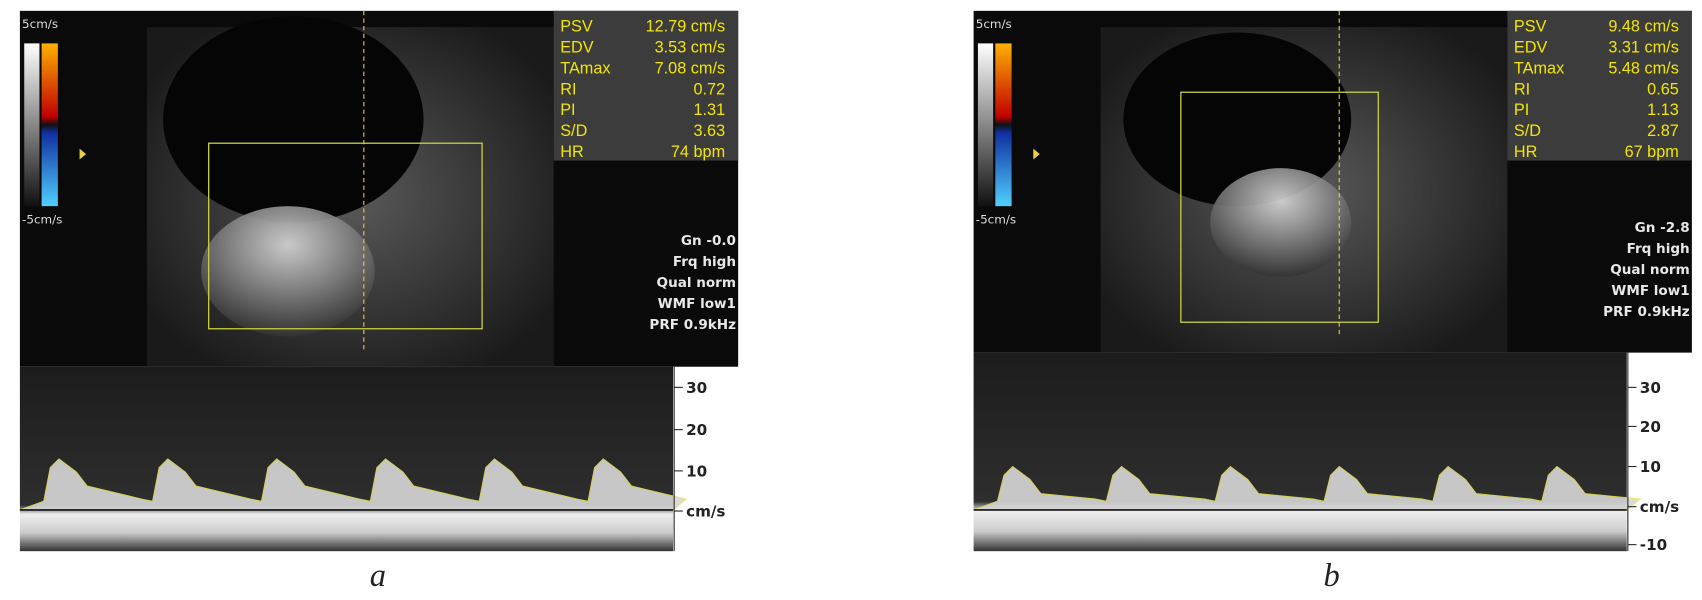  What do you see at coordinates (1663, 89) in the screenshot?
I see `measure-value: 0.65` at bounding box center [1663, 89].